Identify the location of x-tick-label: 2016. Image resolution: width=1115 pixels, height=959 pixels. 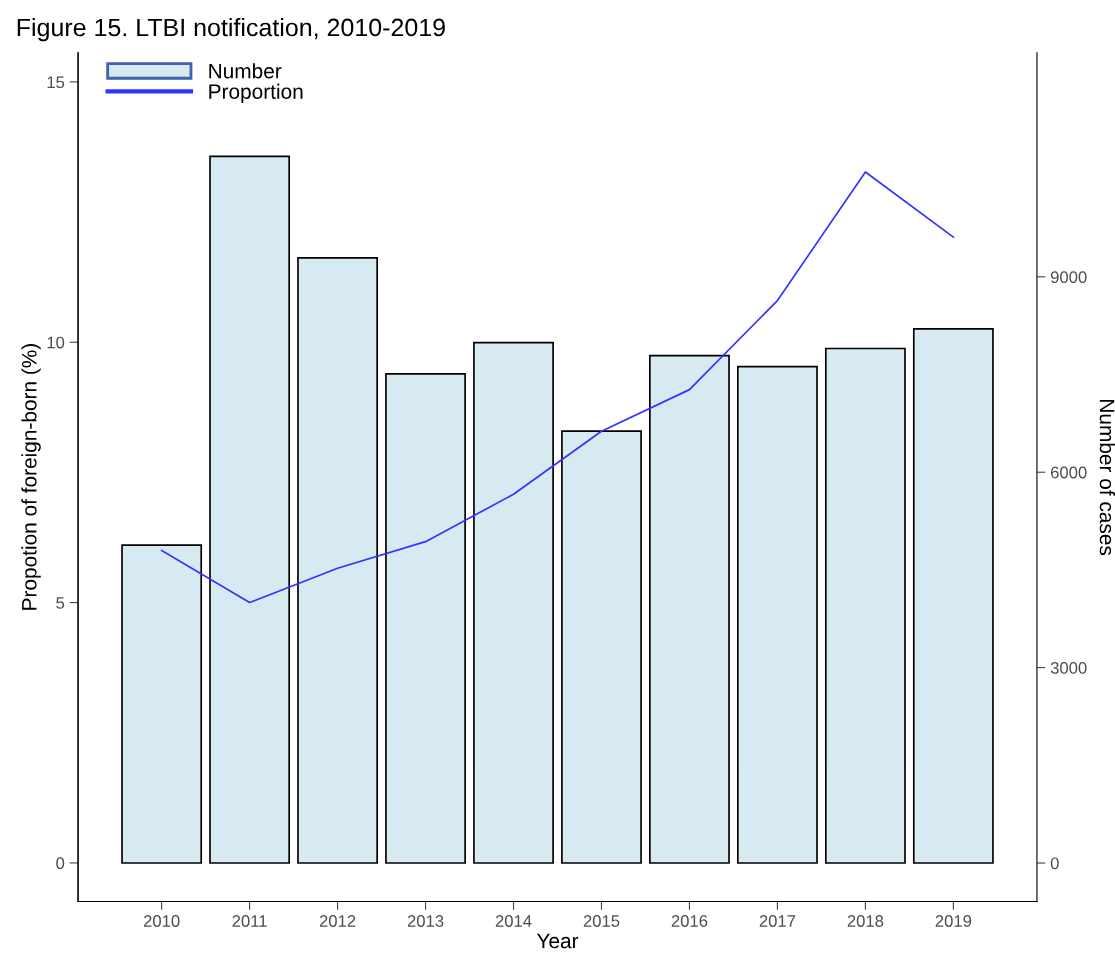
(689, 921).